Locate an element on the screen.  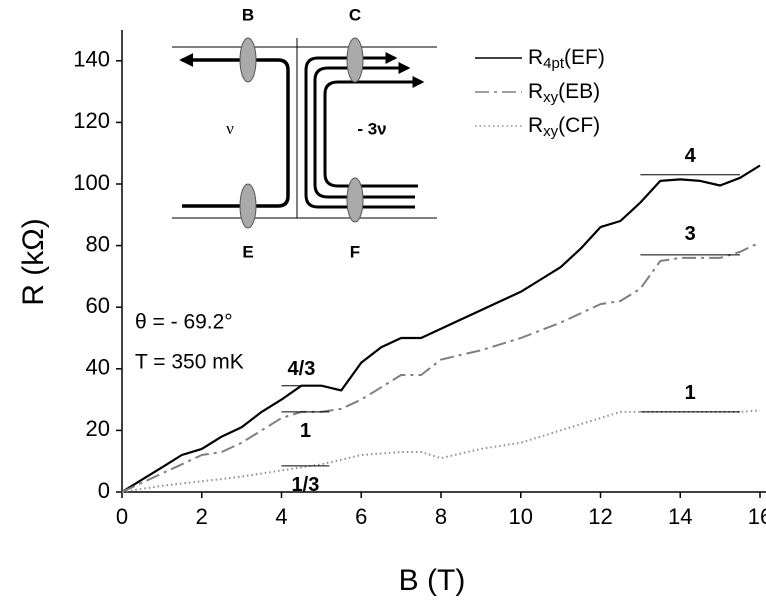
y-axis-label: R (kΩ) is located at coordinates (33, 261).